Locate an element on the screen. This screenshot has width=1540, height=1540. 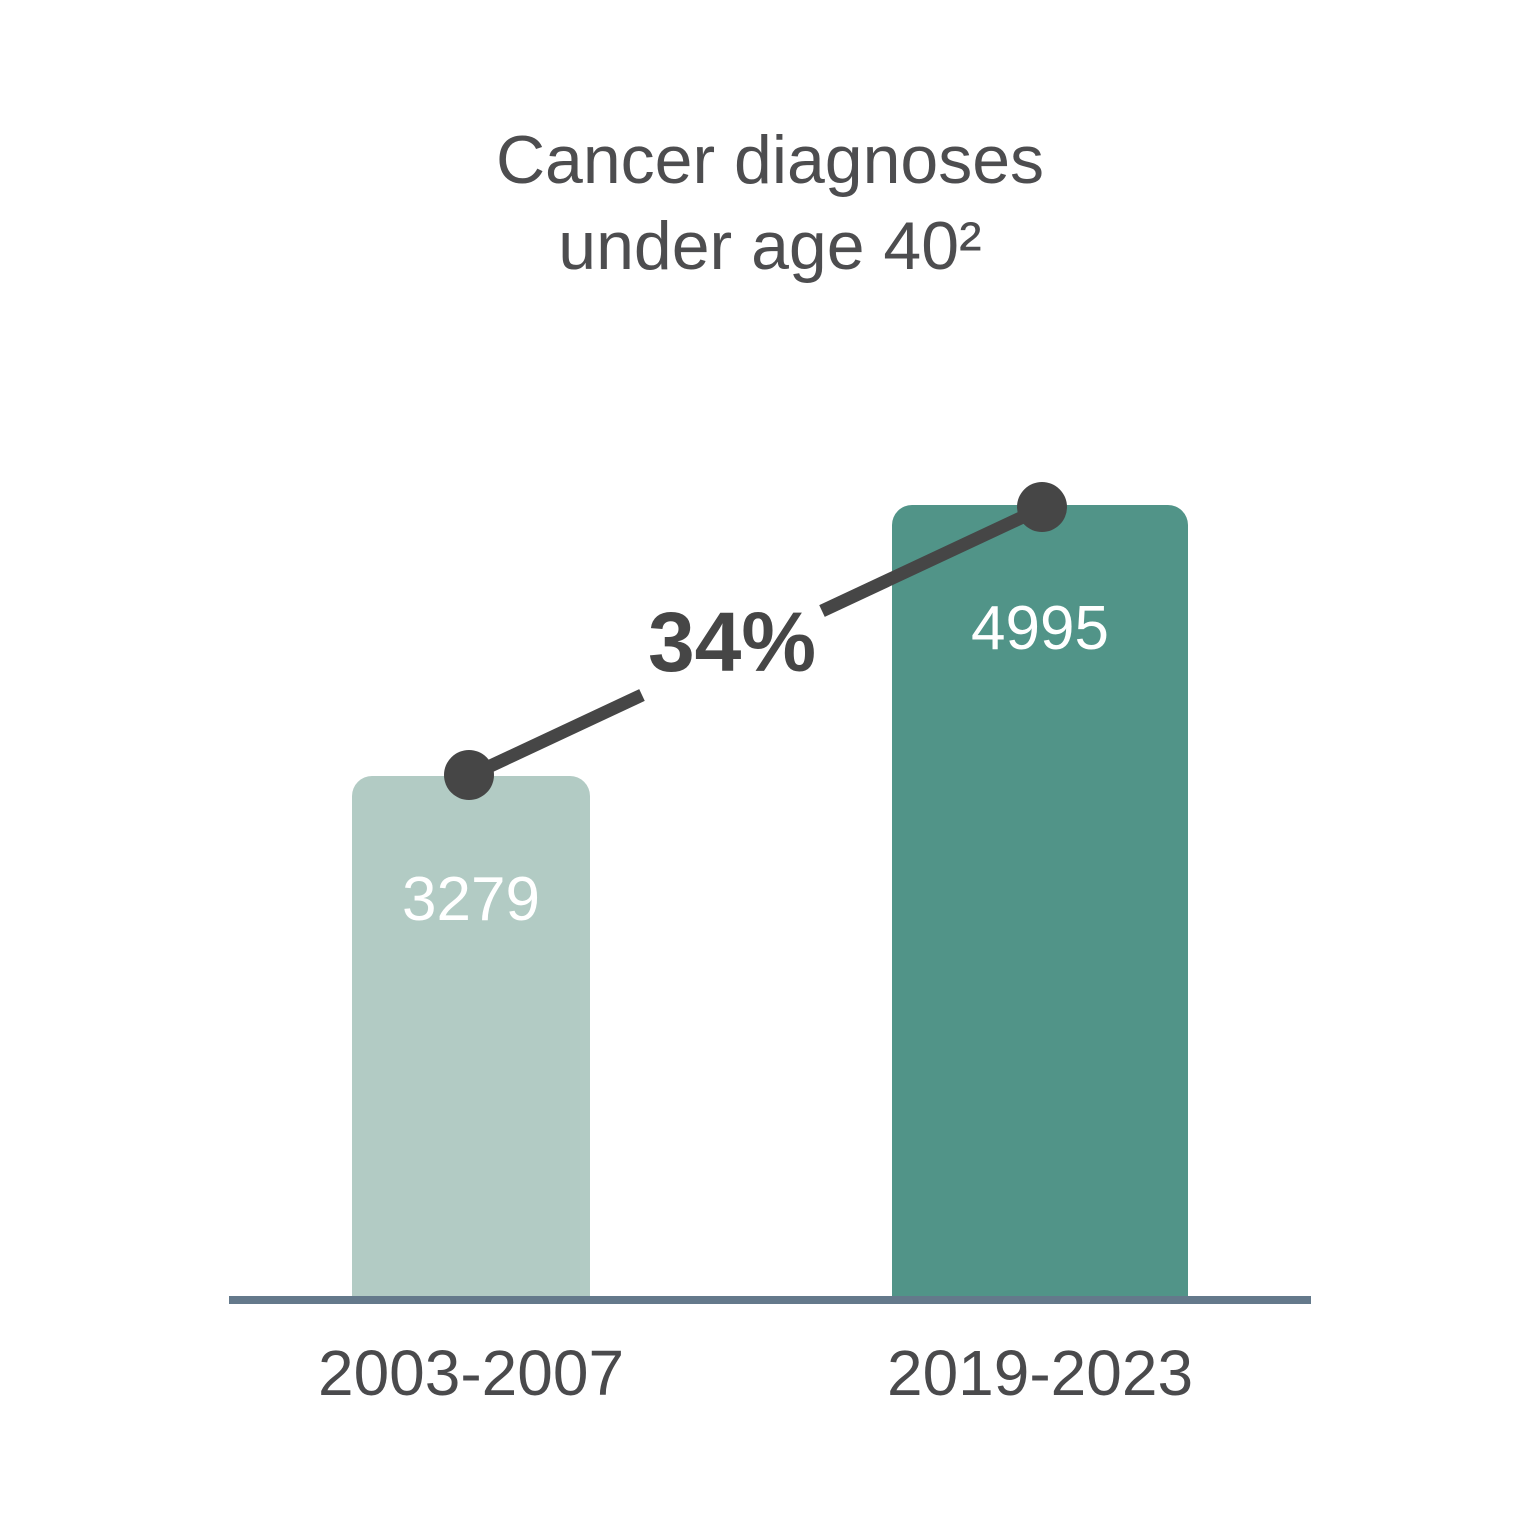
bar-value-2003-2007: 3279 is located at coordinates (471, 899).